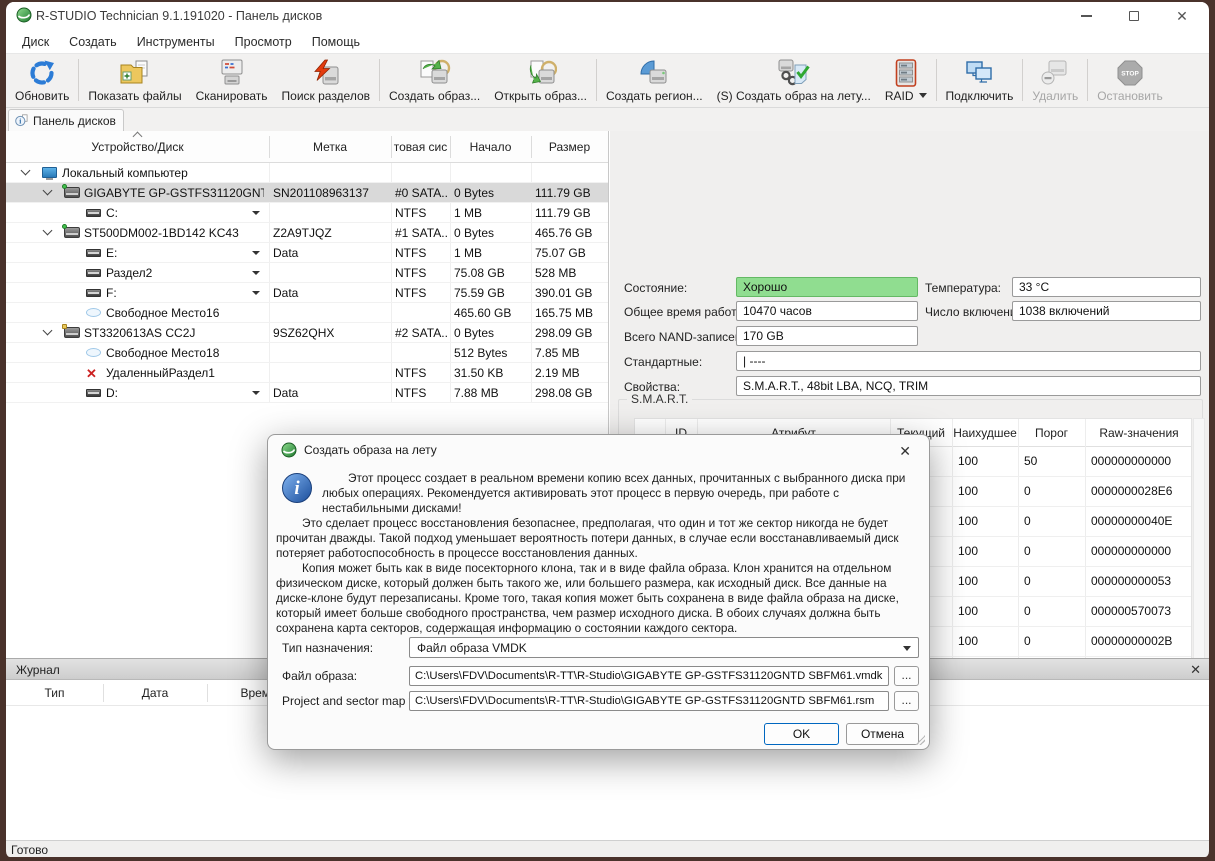  What do you see at coordinates (794, 73) in the screenshot?
I see `runtime-image-icon` at bounding box center [794, 73].